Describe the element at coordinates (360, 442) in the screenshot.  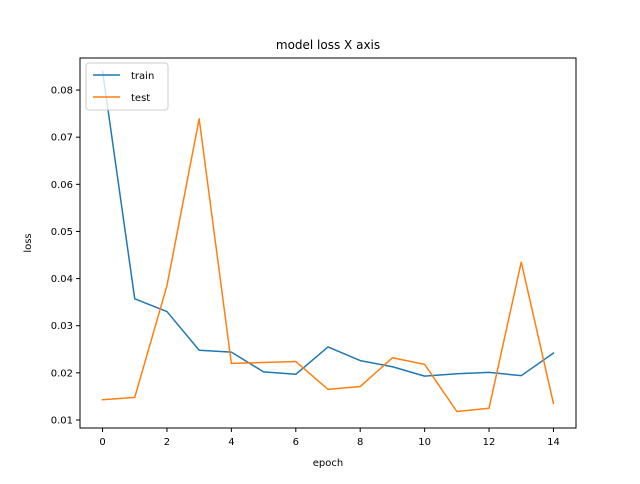
I see `x-tick-label: 8` at that location.